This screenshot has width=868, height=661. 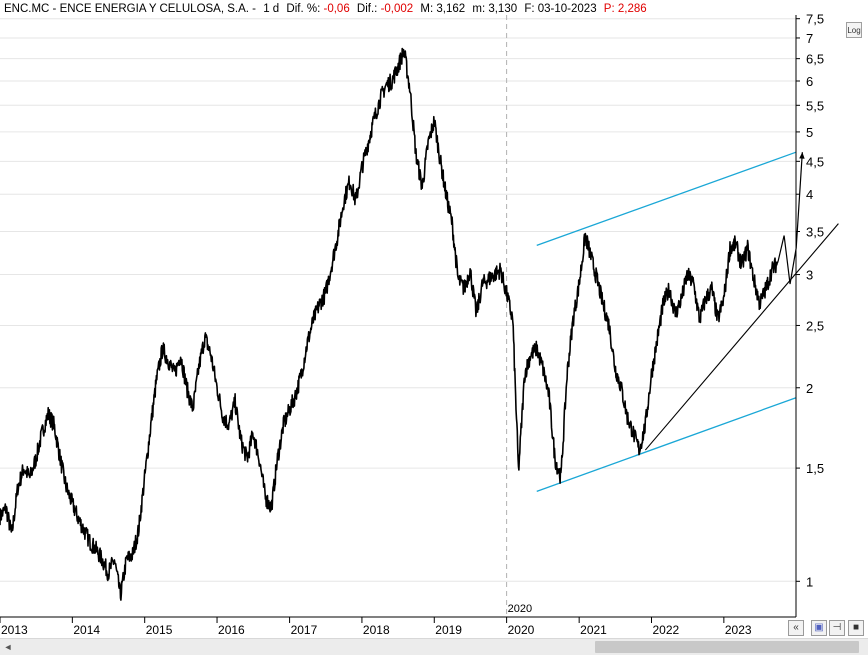 I want to click on max-label: M:, so click(x=427, y=9).